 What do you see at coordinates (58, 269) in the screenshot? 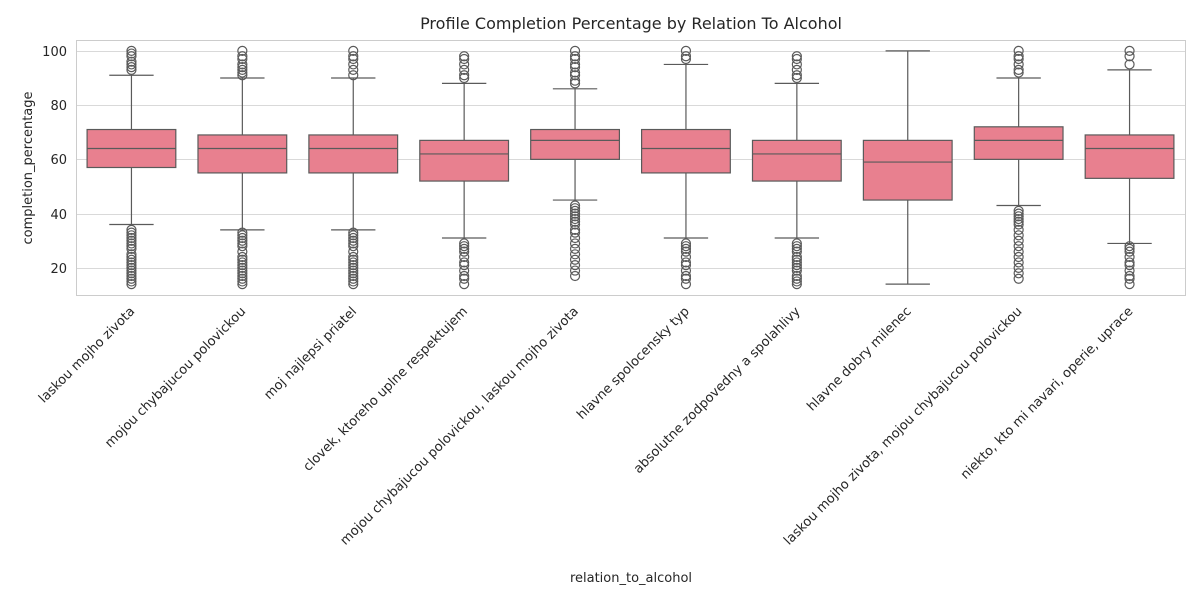
I see `y-tick-label: 20` at bounding box center [58, 269].